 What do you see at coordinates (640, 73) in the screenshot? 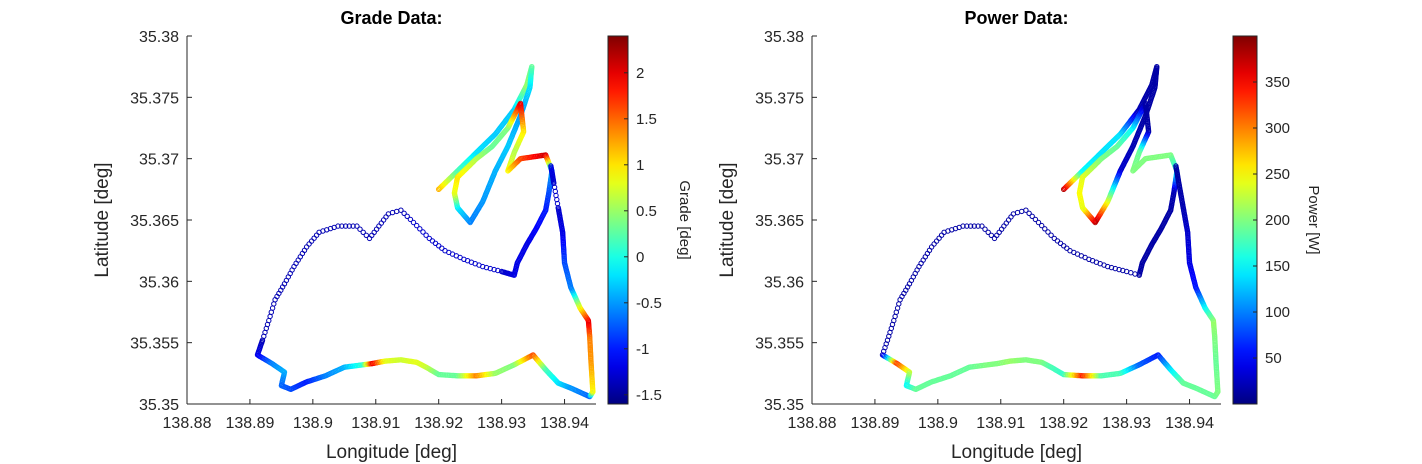
I see `colorbar-tick-label: 2` at bounding box center [640, 73].